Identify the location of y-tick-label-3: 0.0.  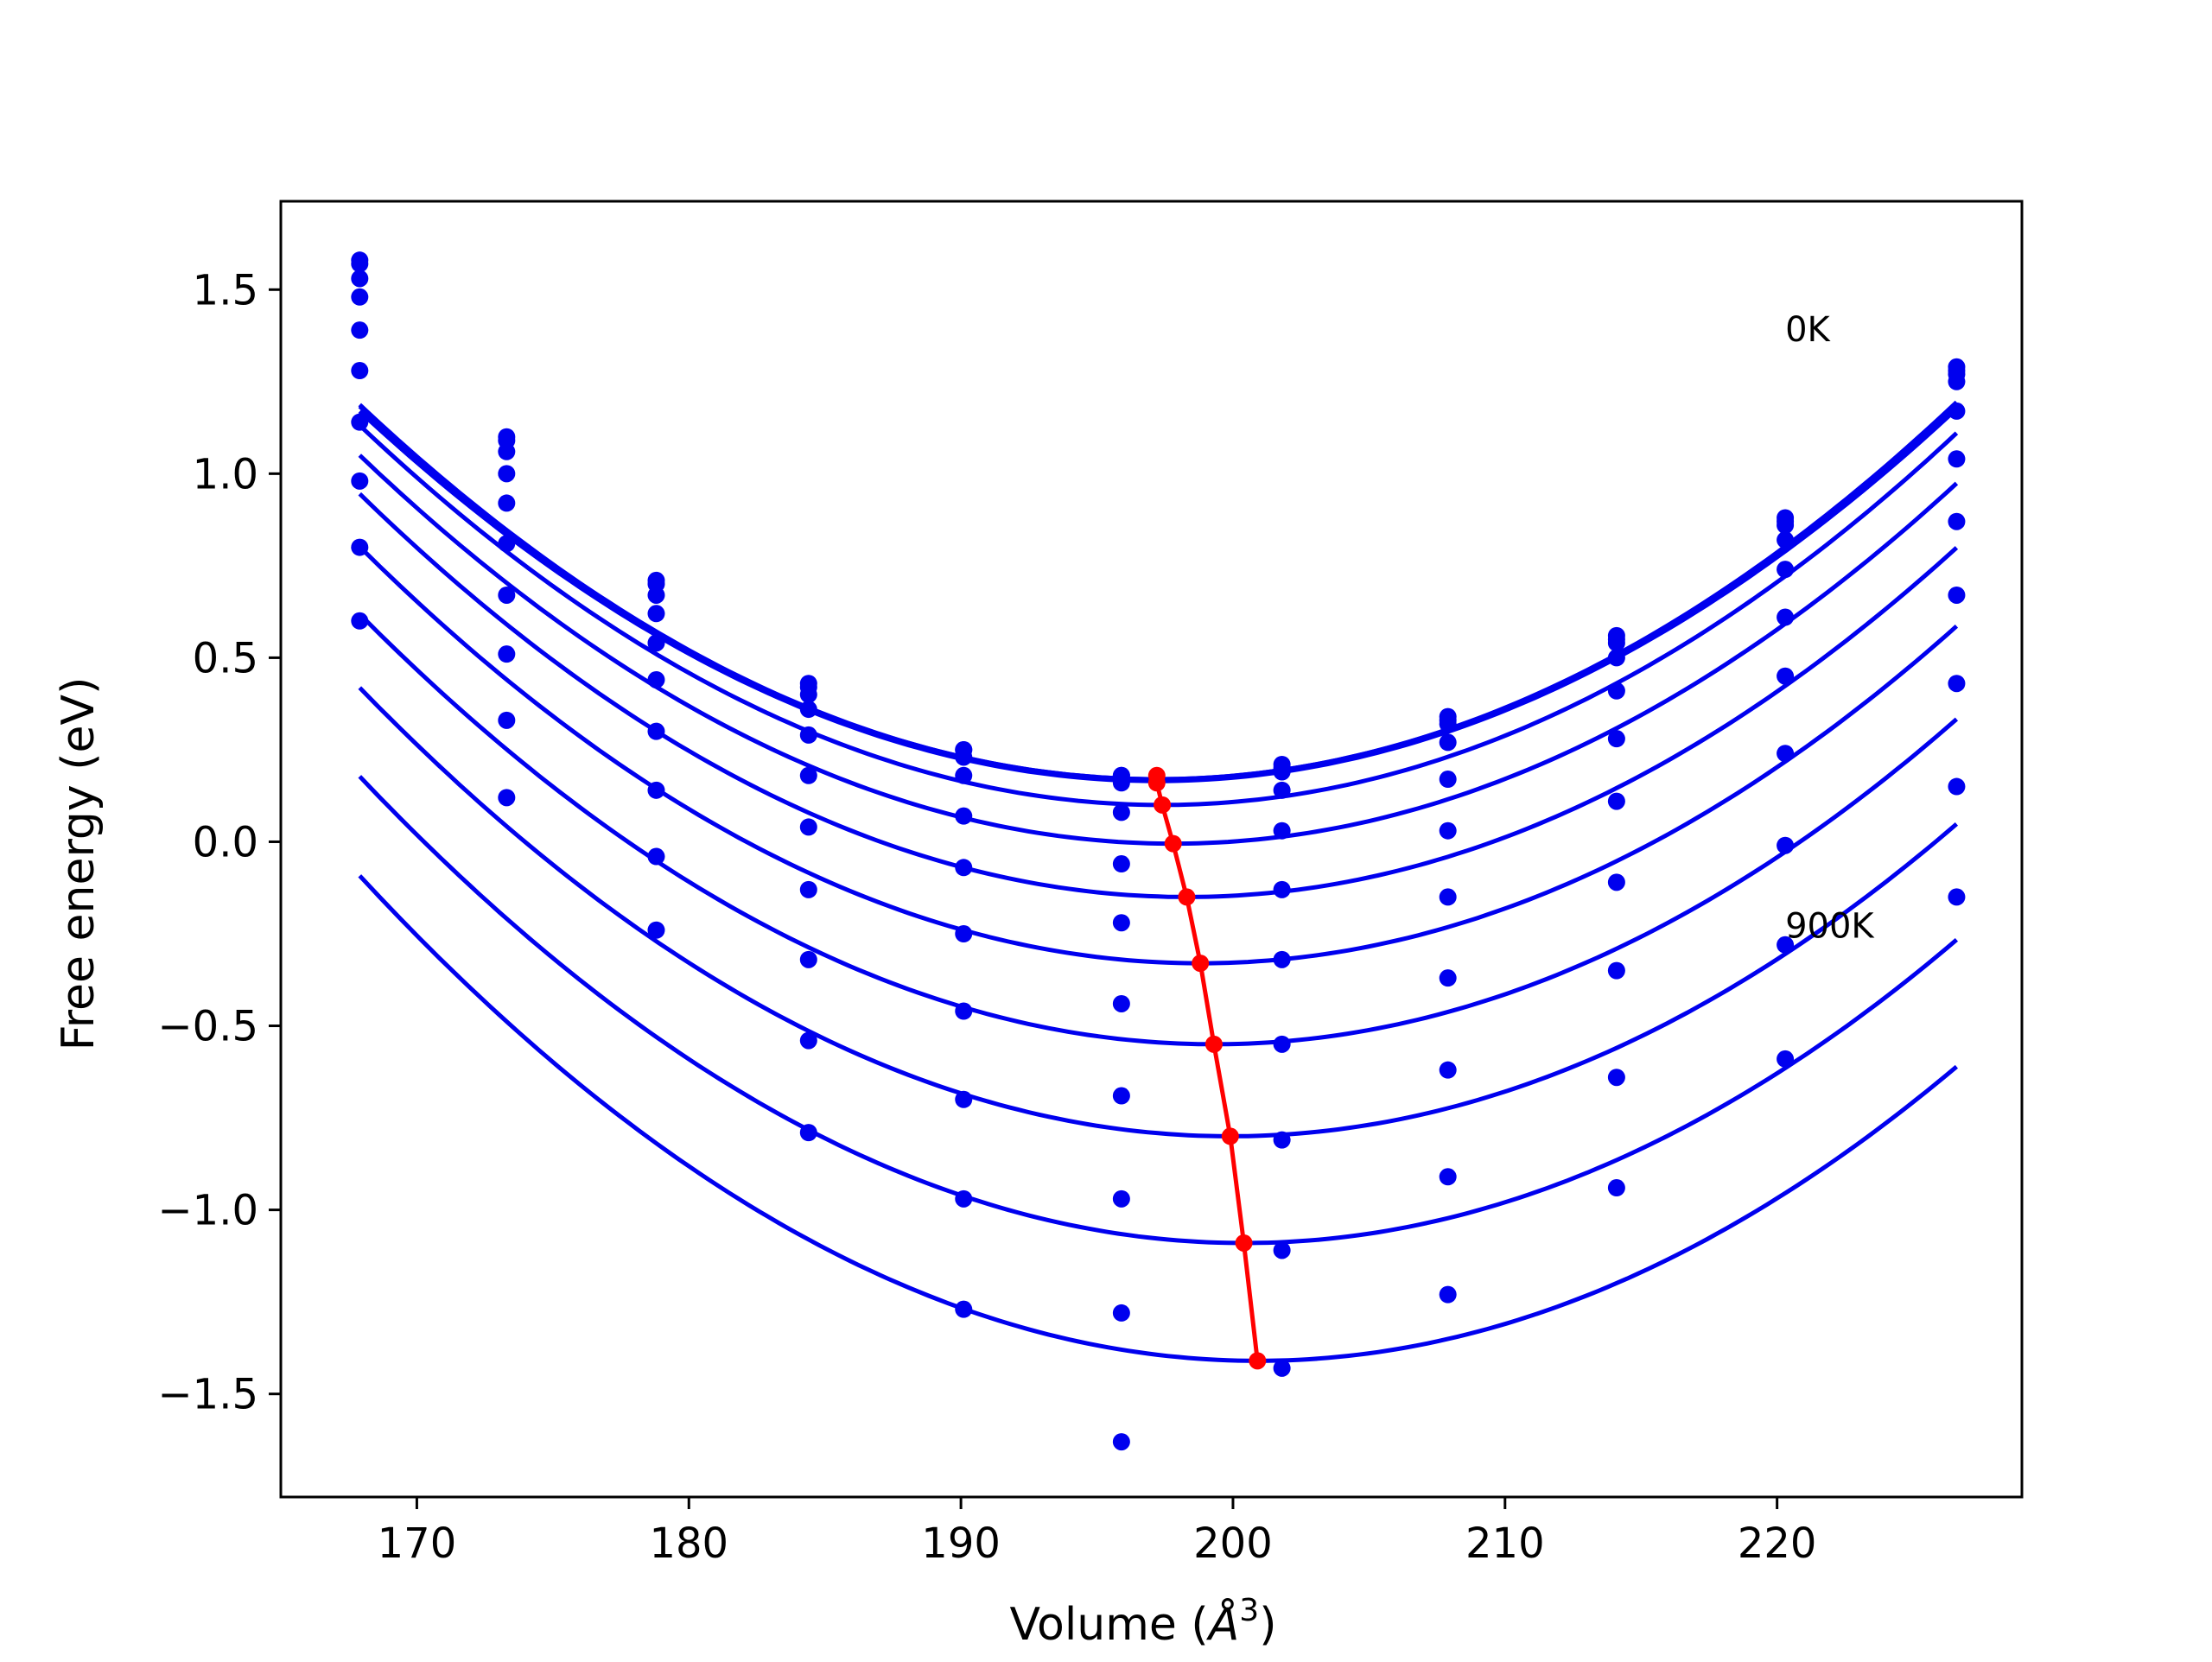
(225, 842).